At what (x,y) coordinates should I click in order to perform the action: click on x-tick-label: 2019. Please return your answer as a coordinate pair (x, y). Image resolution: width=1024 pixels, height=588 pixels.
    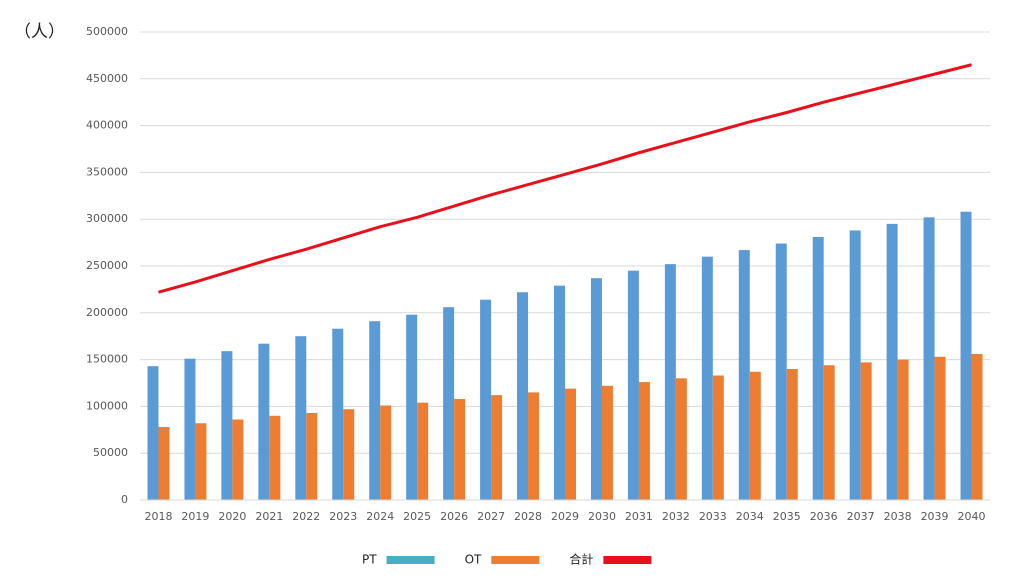
    Looking at the image, I should click on (195, 516).